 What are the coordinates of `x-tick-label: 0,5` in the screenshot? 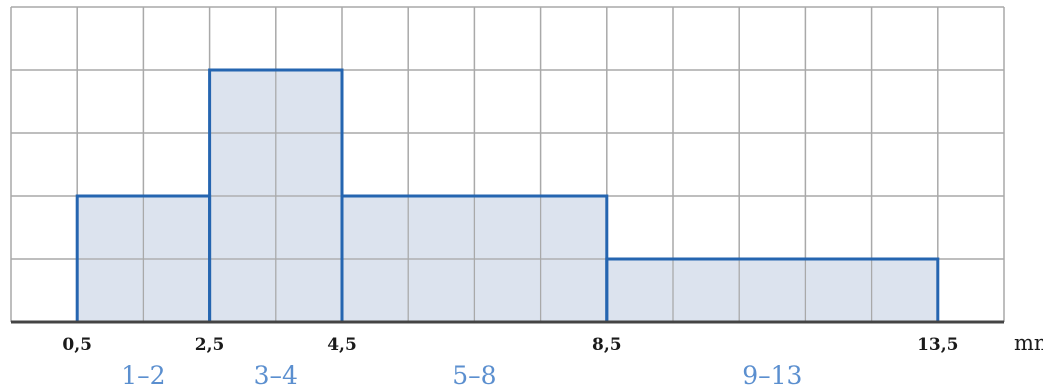 It's located at (77, 345).